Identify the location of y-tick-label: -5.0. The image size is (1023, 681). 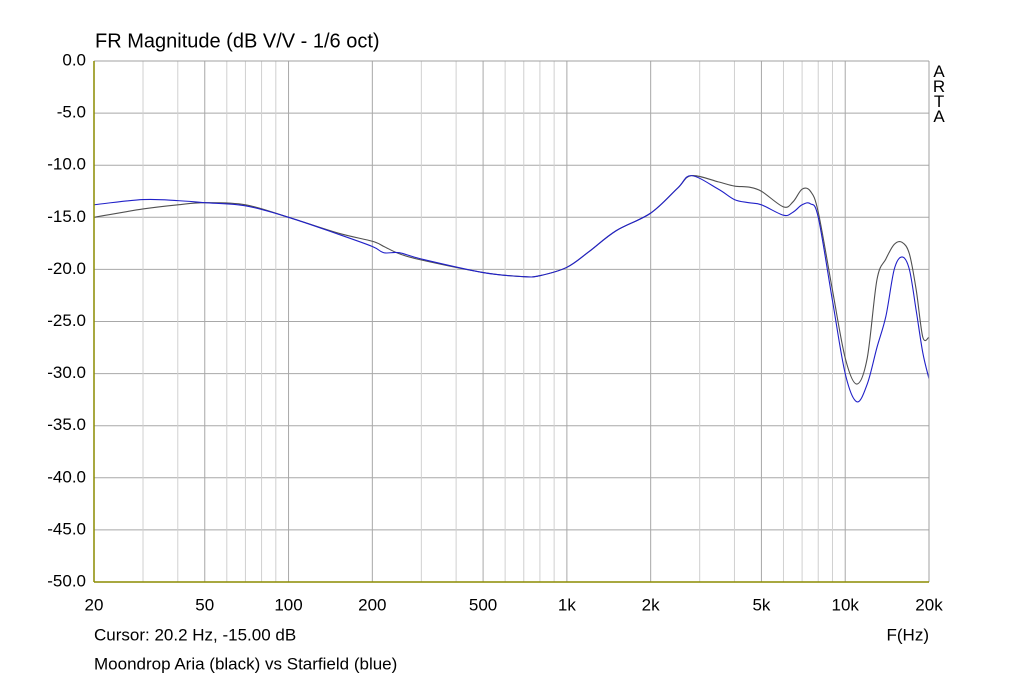
(71, 112).